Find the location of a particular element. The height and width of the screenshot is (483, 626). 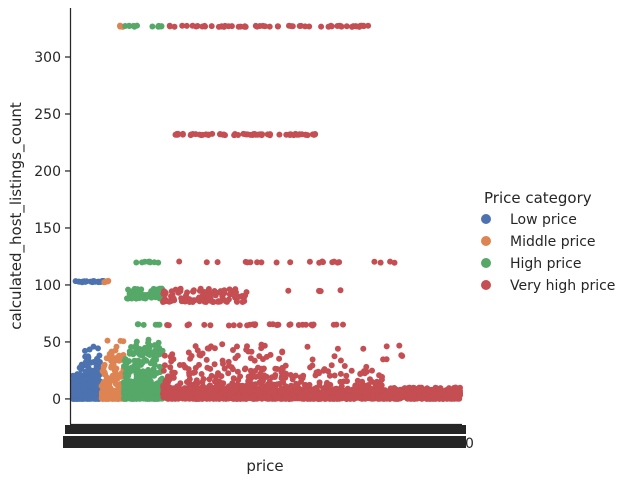

x-tick-label-last-fragment: 0 is located at coordinates (469, 444).